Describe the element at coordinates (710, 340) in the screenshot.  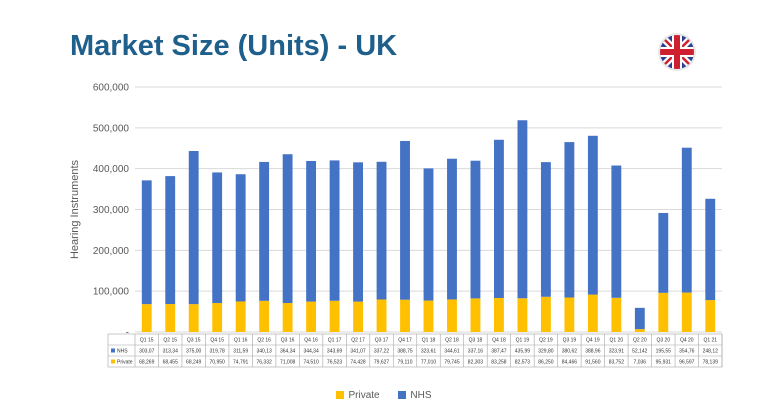
I see `category-label: Q1 21` at that location.